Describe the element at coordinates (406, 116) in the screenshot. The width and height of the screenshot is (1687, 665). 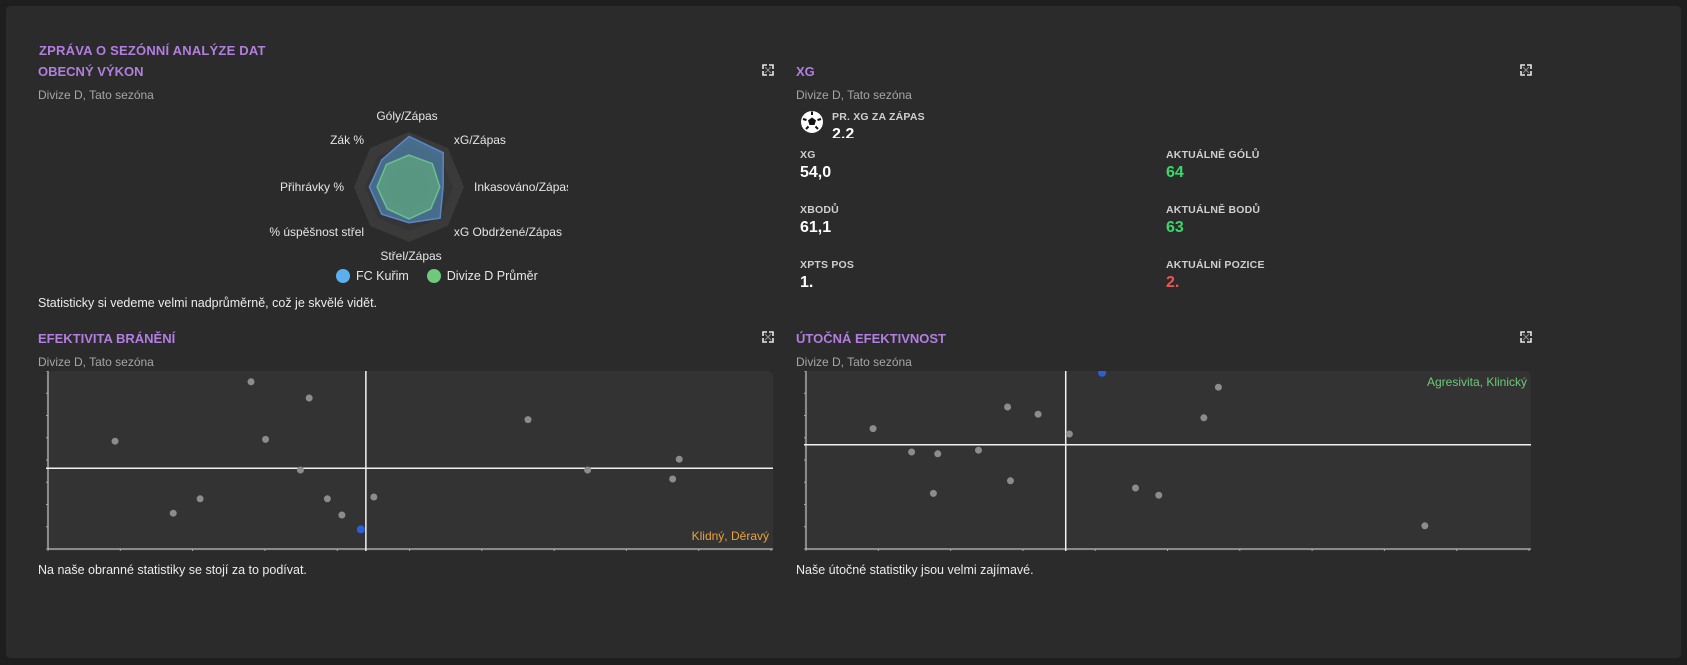
I see `radar-axis-label: Góly/Zápas` at that location.